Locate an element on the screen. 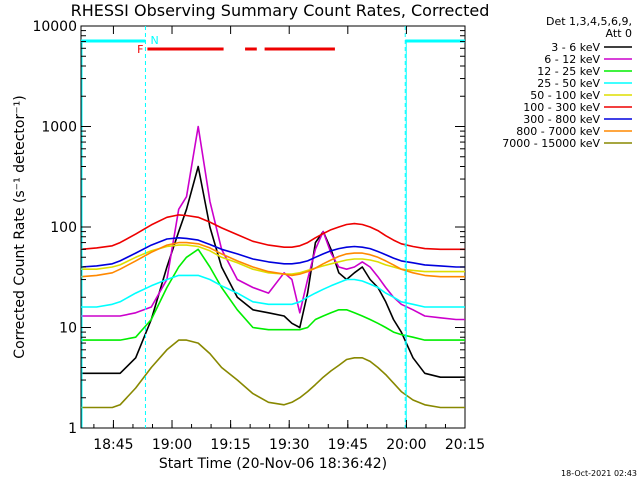  night-flag-label: N is located at coordinates (154, 40).